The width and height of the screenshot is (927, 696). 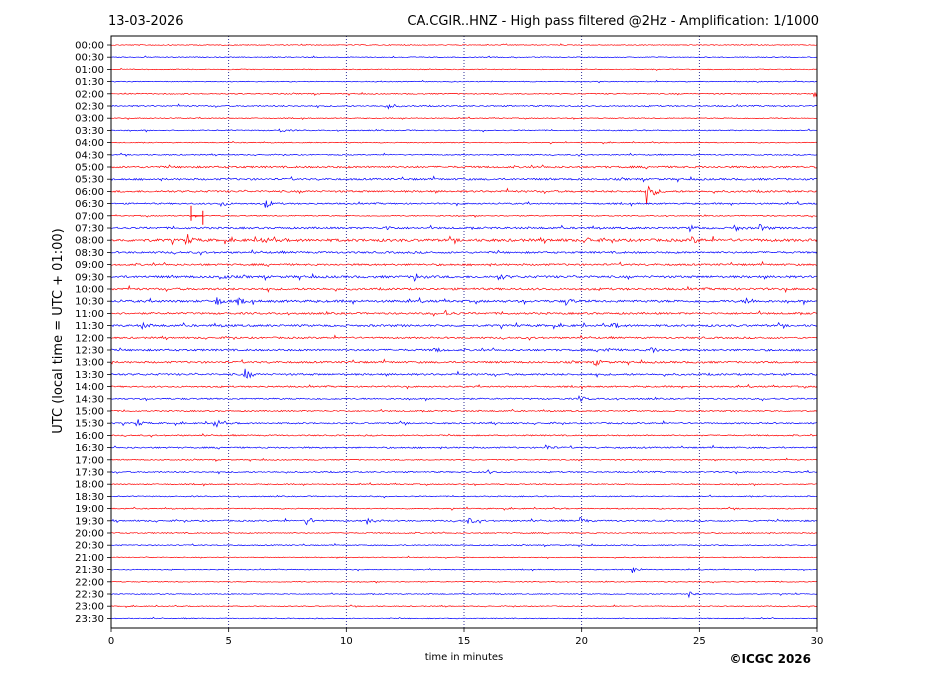 I want to click on y-tick-label: 00:30, so click(x=89, y=58).